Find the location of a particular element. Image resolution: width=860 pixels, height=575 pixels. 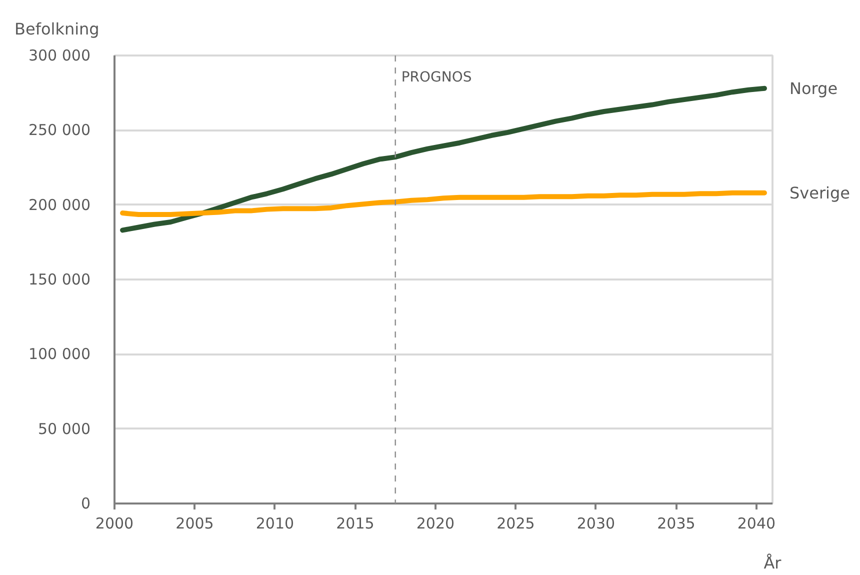

ref-line-label: PROGNOS is located at coordinates (436, 78).